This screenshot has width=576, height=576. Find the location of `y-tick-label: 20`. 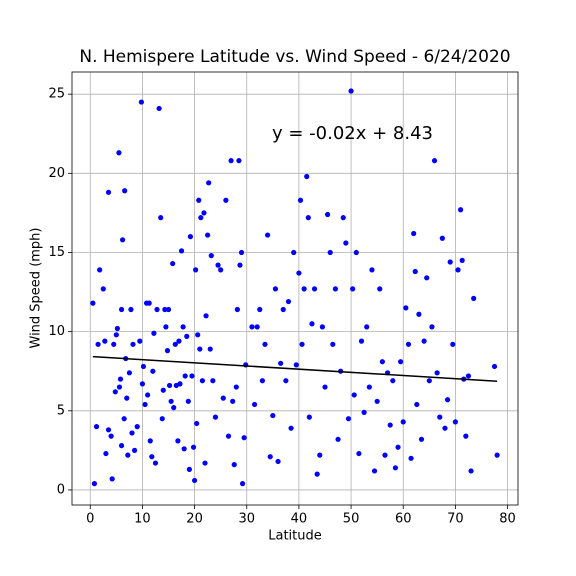

y-tick-label: 20 is located at coordinates (56, 173).